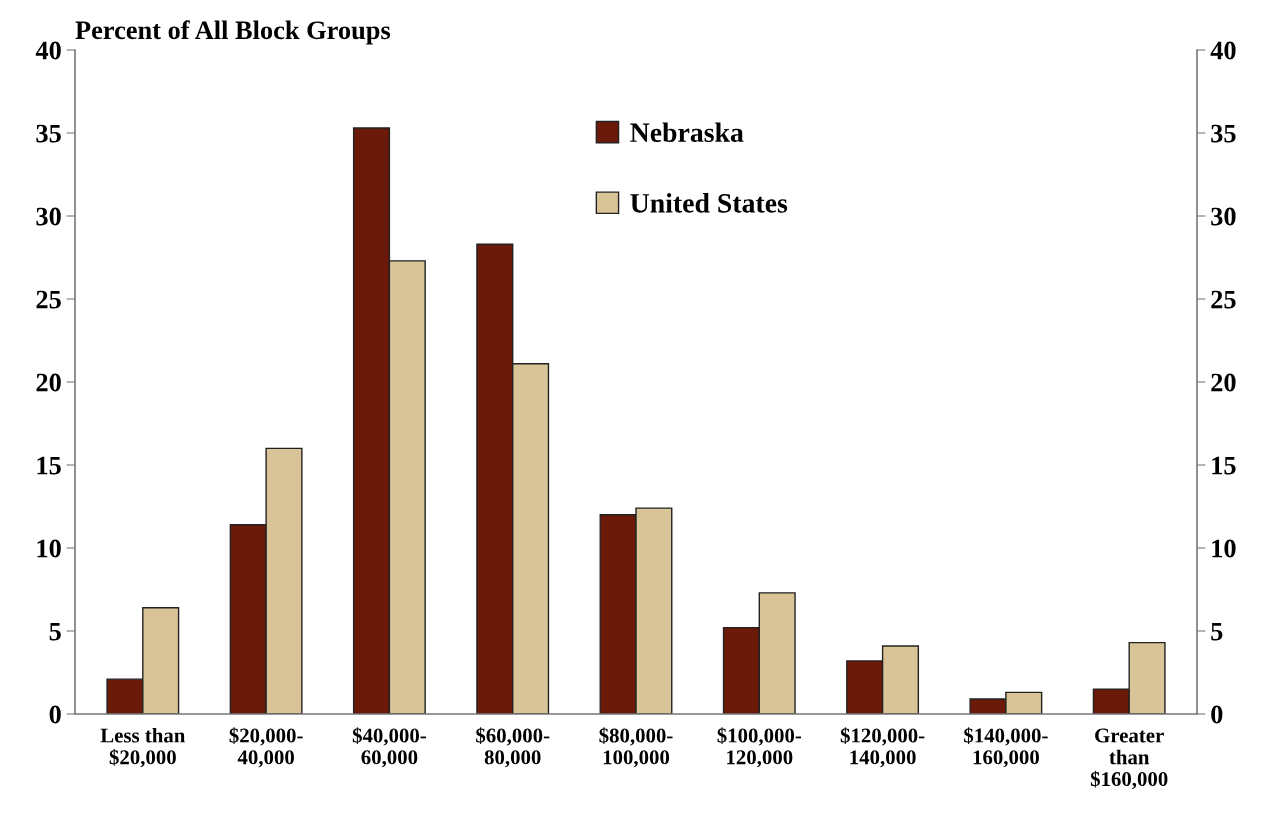 Image resolution: width=1271 pixels, height=821 pixels. What do you see at coordinates (55, 631) in the screenshot?
I see `y-tick-label: 5` at bounding box center [55, 631].